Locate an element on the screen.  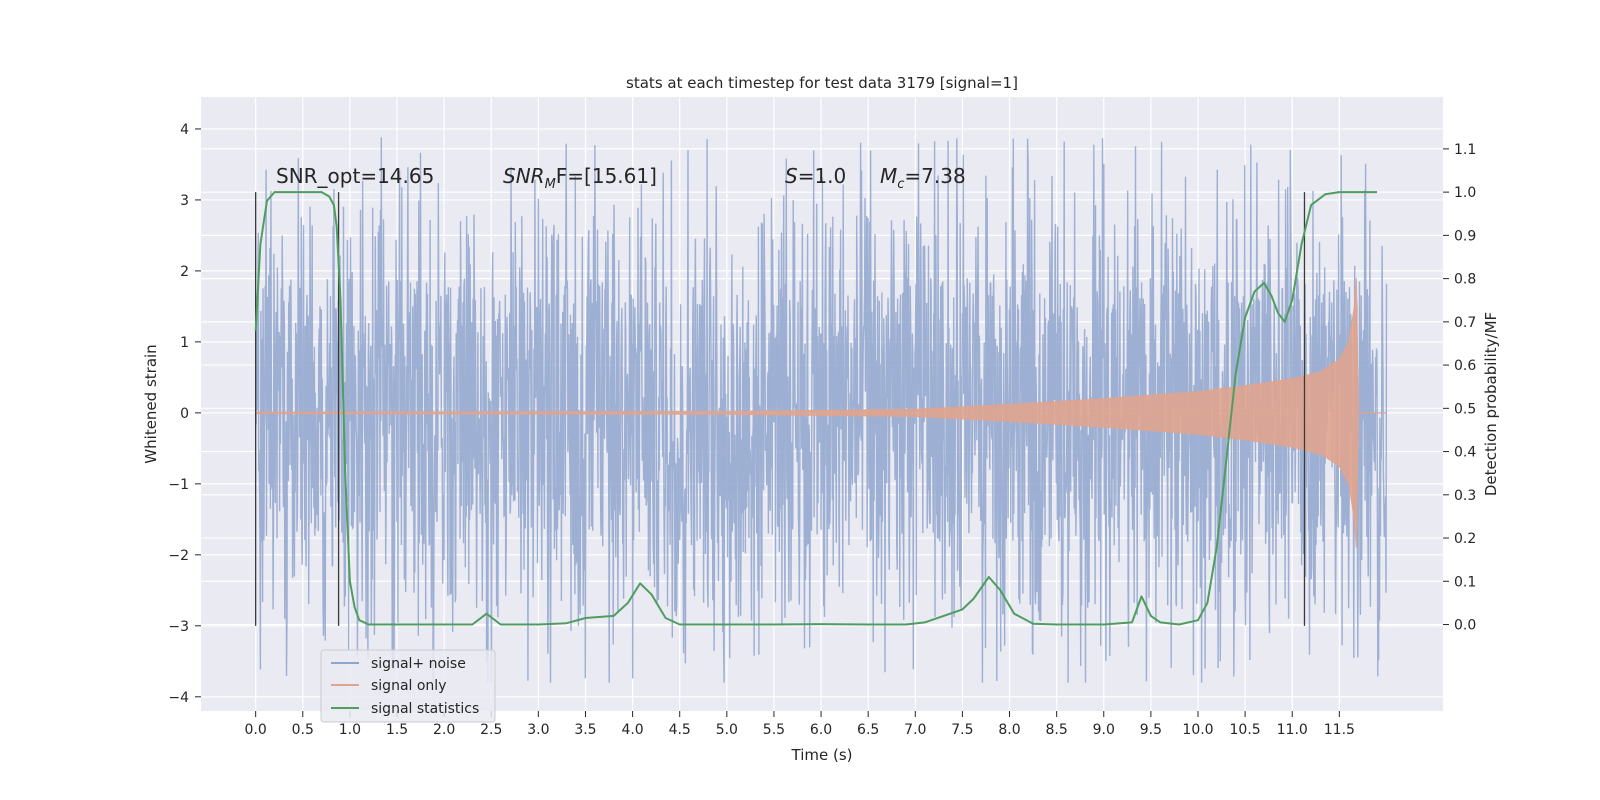
x-tick-label: 9.0 is located at coordinates (1104, 730).